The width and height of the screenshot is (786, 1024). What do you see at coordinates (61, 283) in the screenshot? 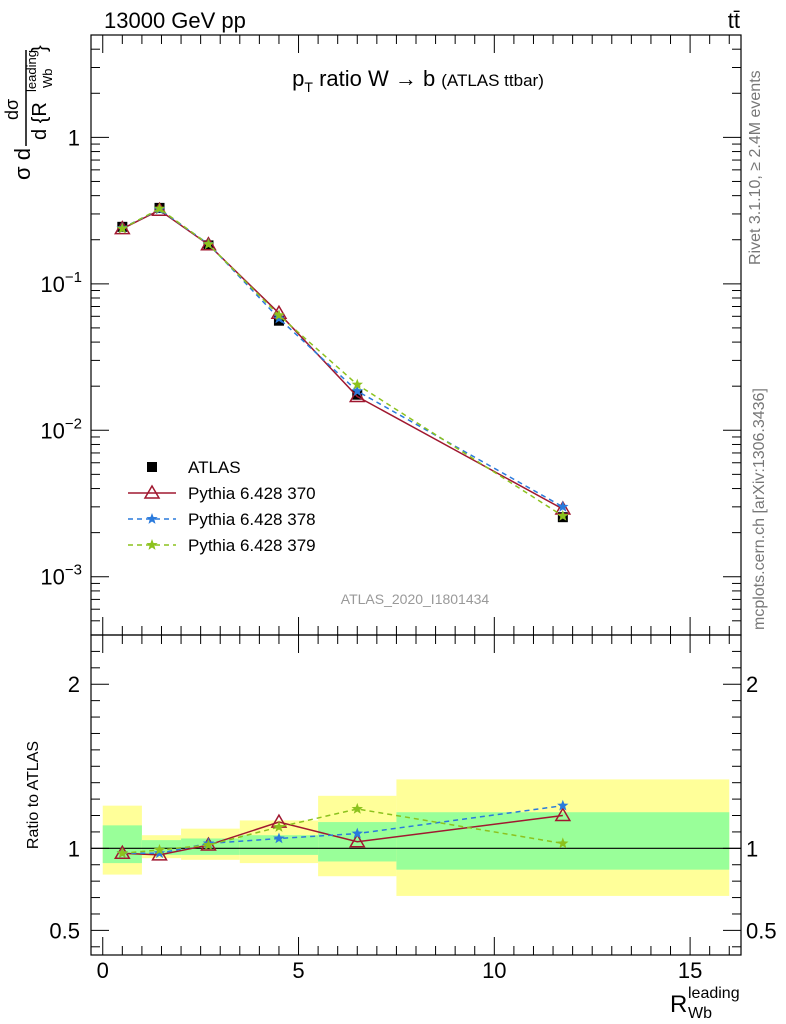
I see `main-ytick-label: 10⁻¹` at bounding box center [61, 283].